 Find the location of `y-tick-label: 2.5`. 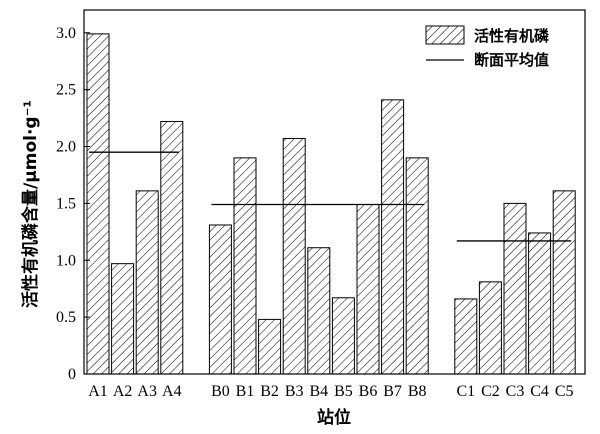

y-tick-label: 2.5 is located at coordinates (66, 90).